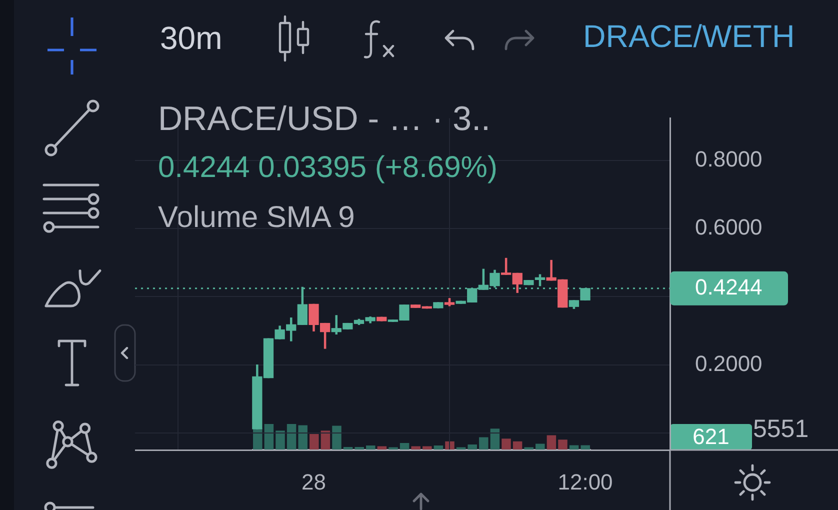 The width and height of the screenshot is (838, 510). I want to click on text: DRACE/WETH, so click(689, 36).